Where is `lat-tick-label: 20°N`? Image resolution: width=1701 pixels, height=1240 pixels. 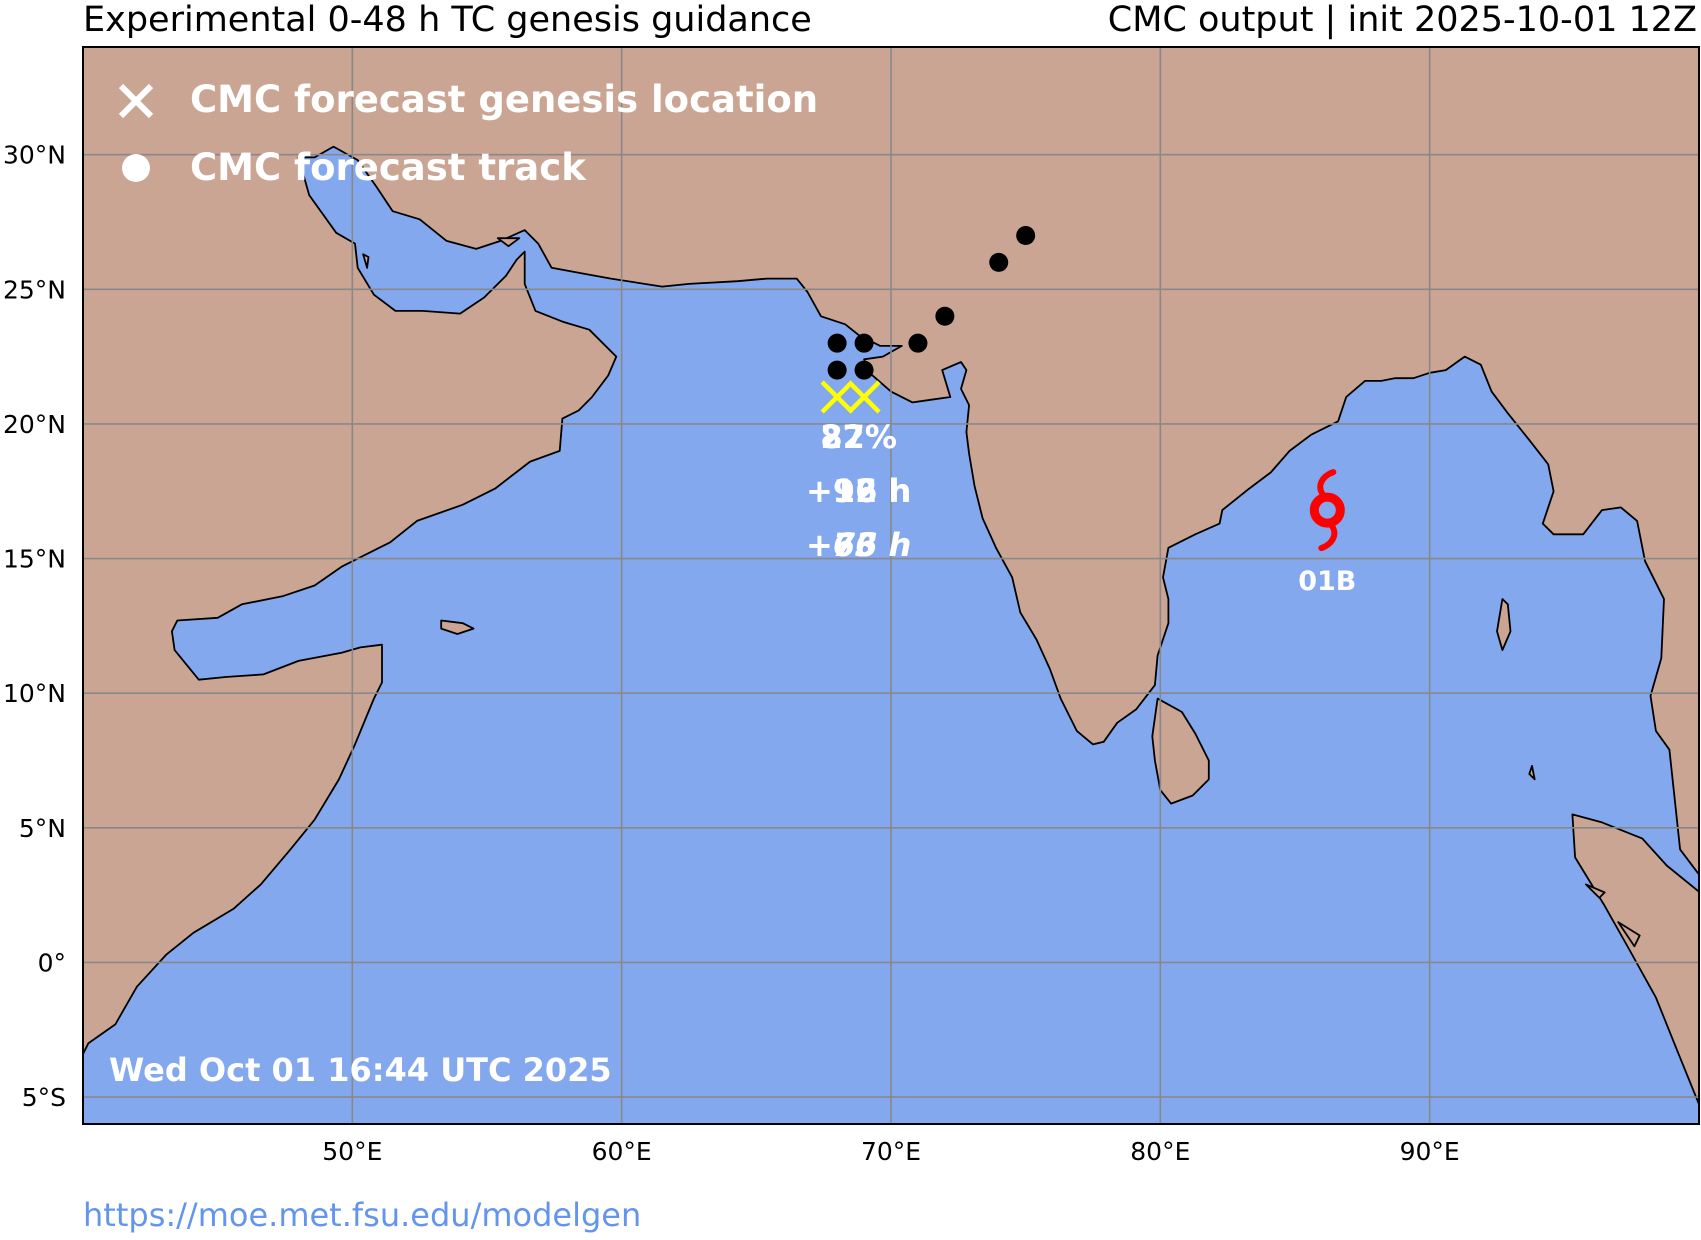 lat-tick-label: 20°N is located at coordinates (34, 424).